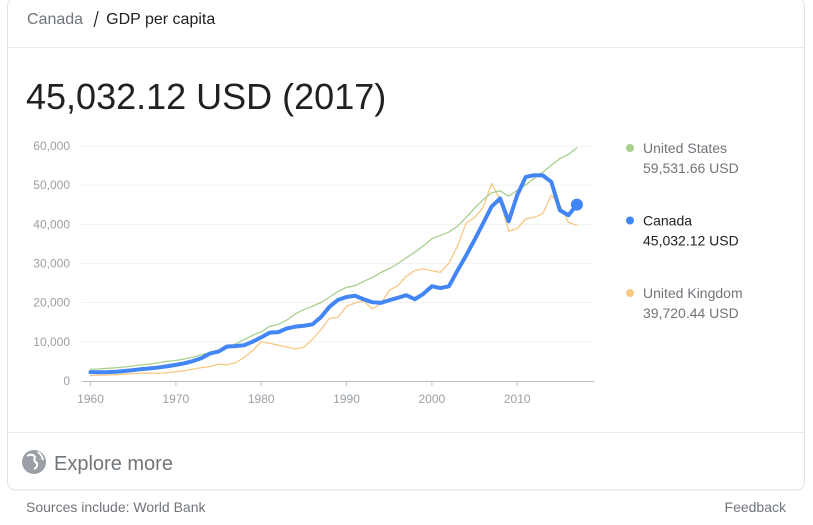  I want to click on breadcrumb-item: GDP per capita, so click(160, 19).